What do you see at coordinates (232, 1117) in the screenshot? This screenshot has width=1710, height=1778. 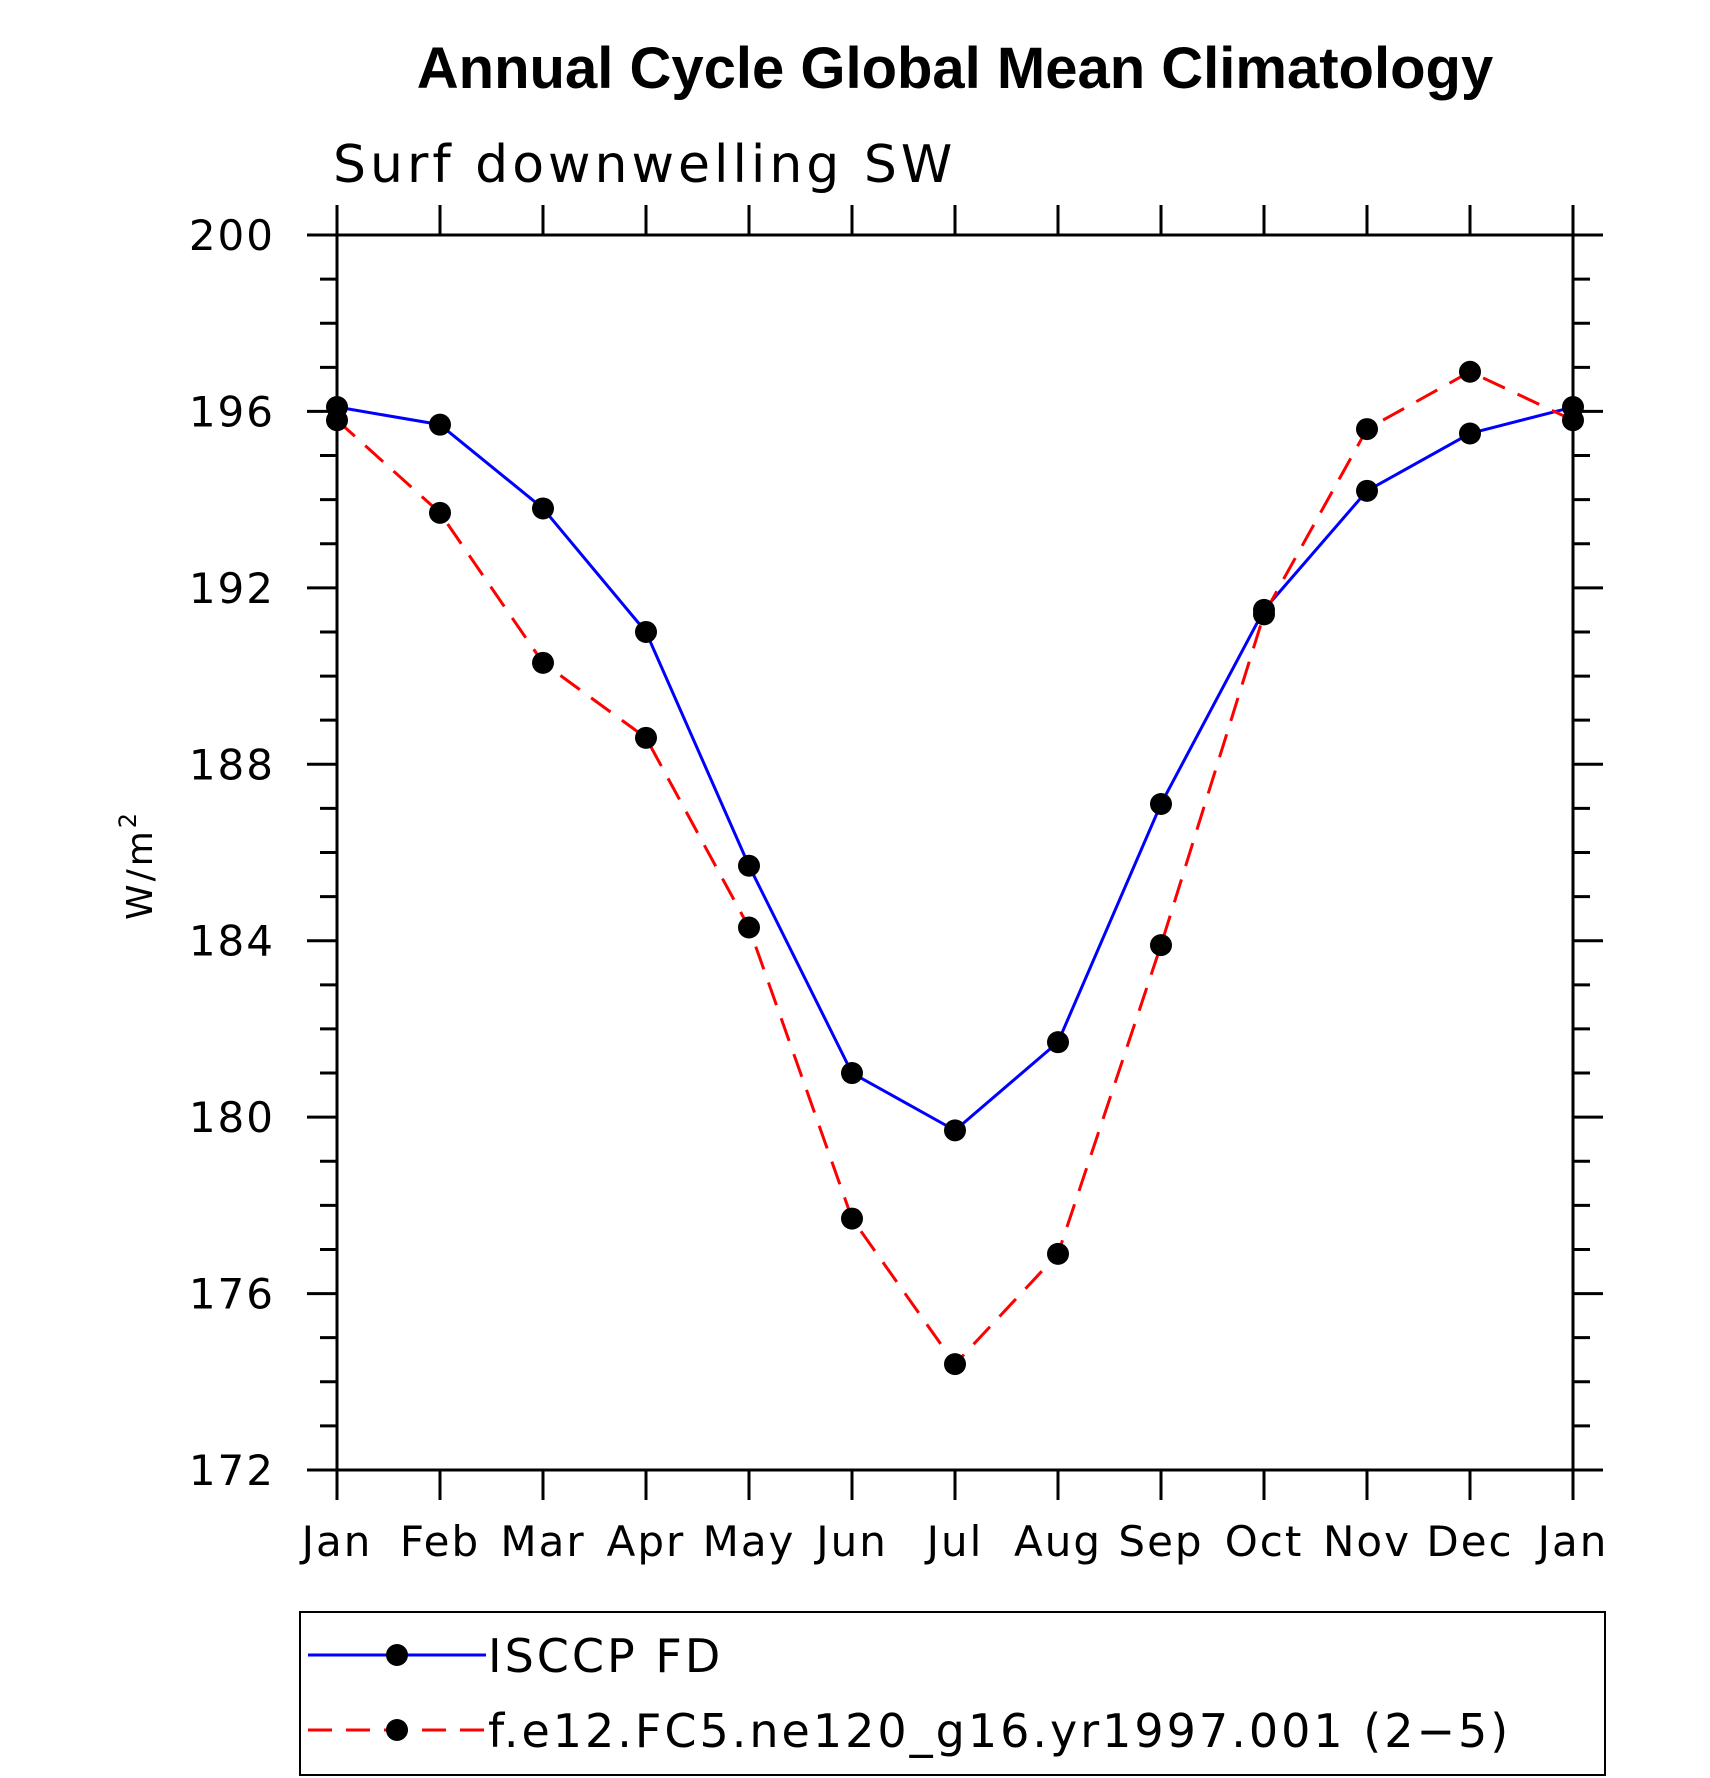 I see `y-tick-label: 180` at bounding box center [232, 1117].